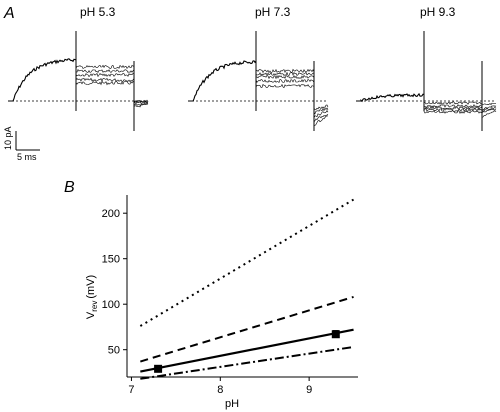  I want to click on panel-a-letter: A, so click(9, 13).